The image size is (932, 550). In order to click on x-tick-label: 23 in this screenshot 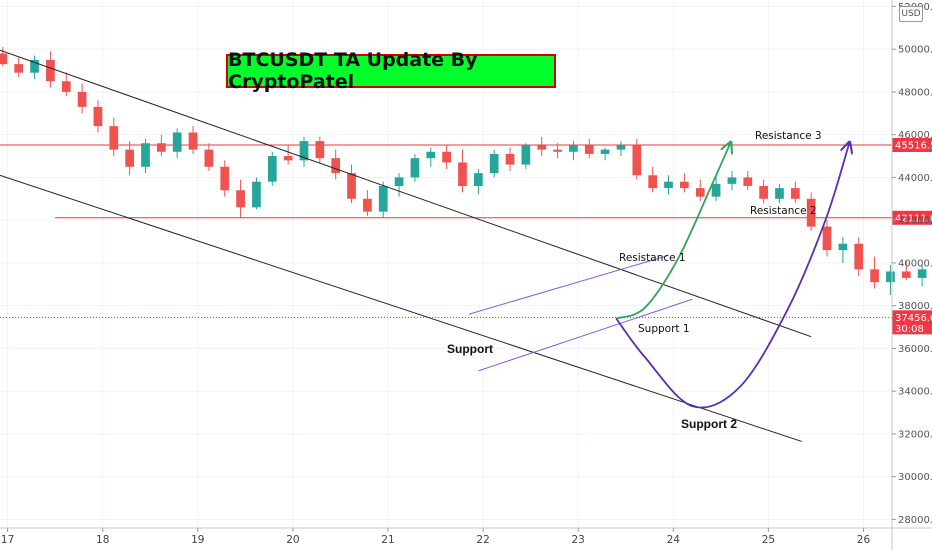, I will do `click(577, 540)`.